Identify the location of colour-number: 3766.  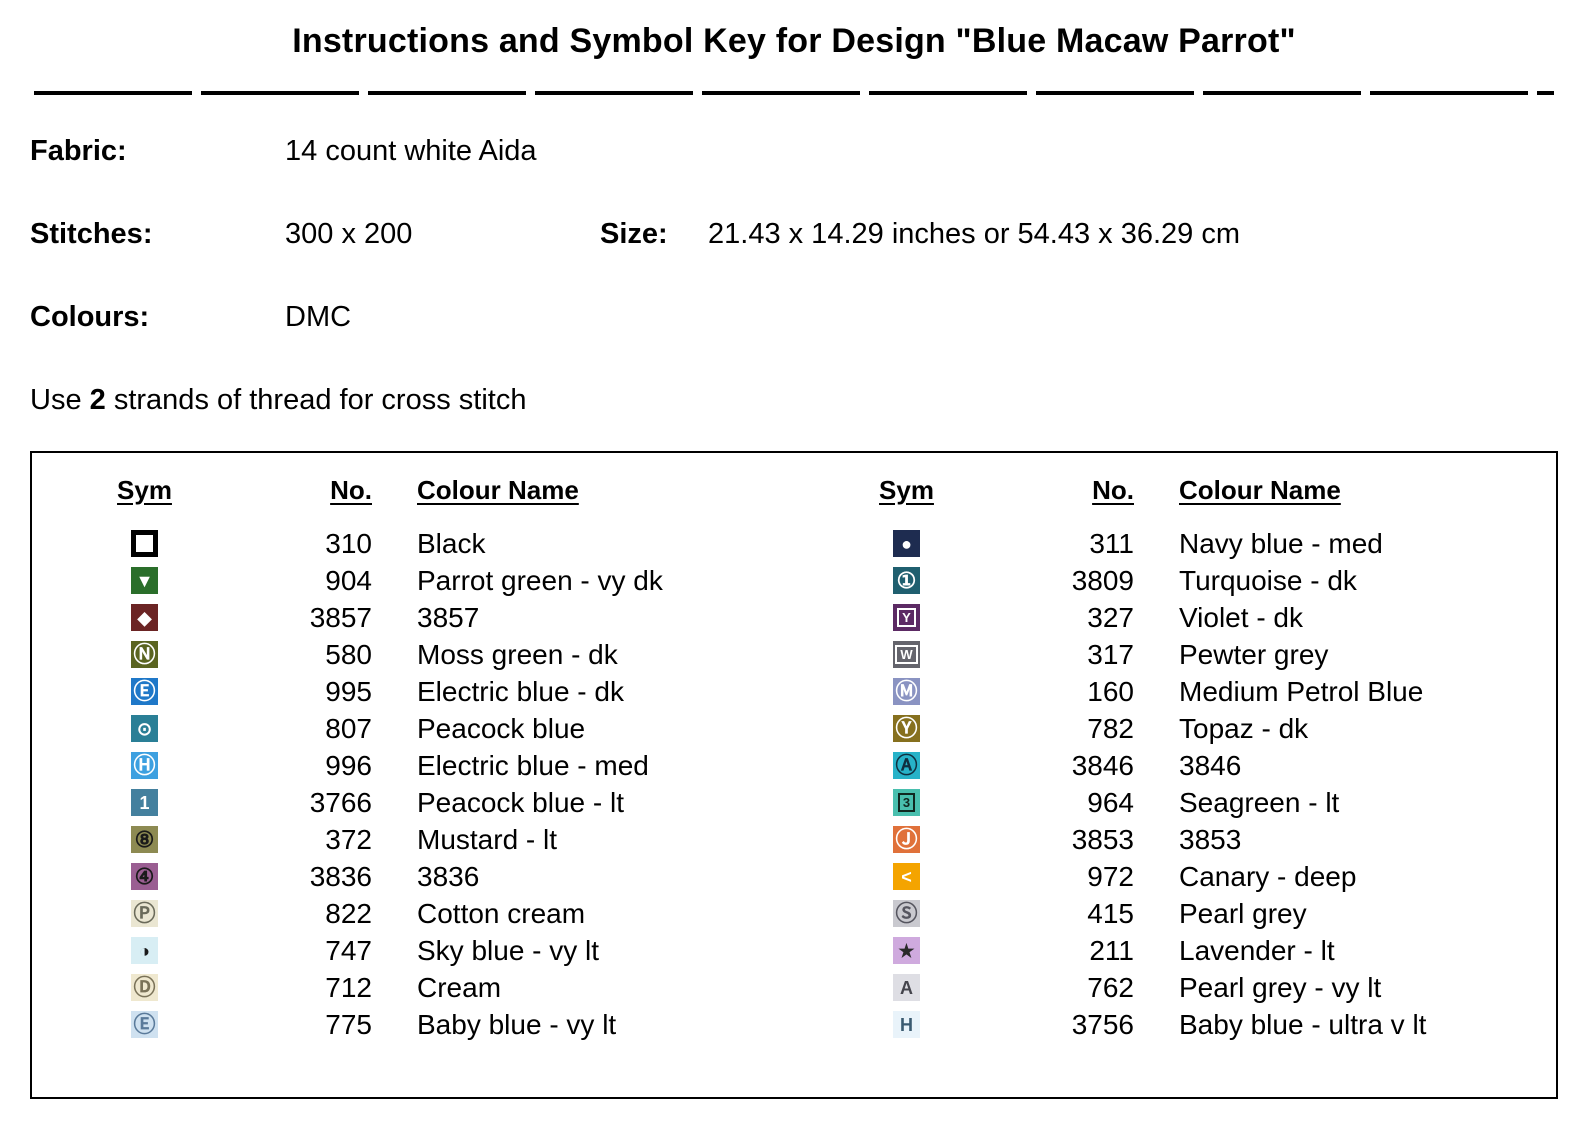
(340, 802).